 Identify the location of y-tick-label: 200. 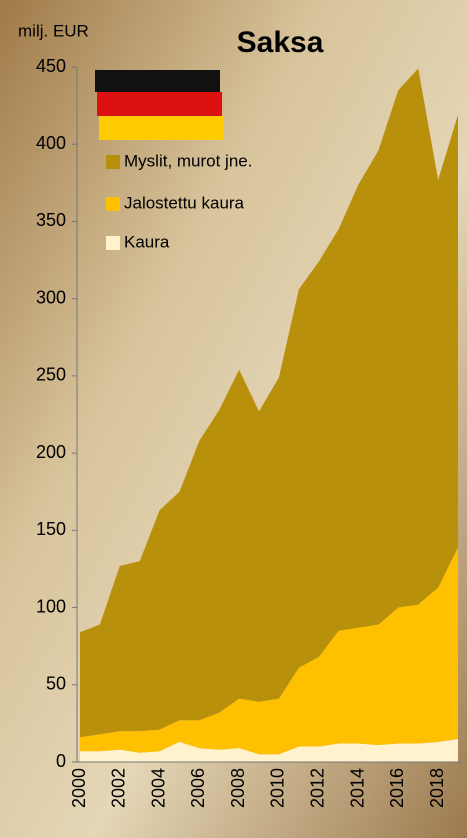
(51, 452).